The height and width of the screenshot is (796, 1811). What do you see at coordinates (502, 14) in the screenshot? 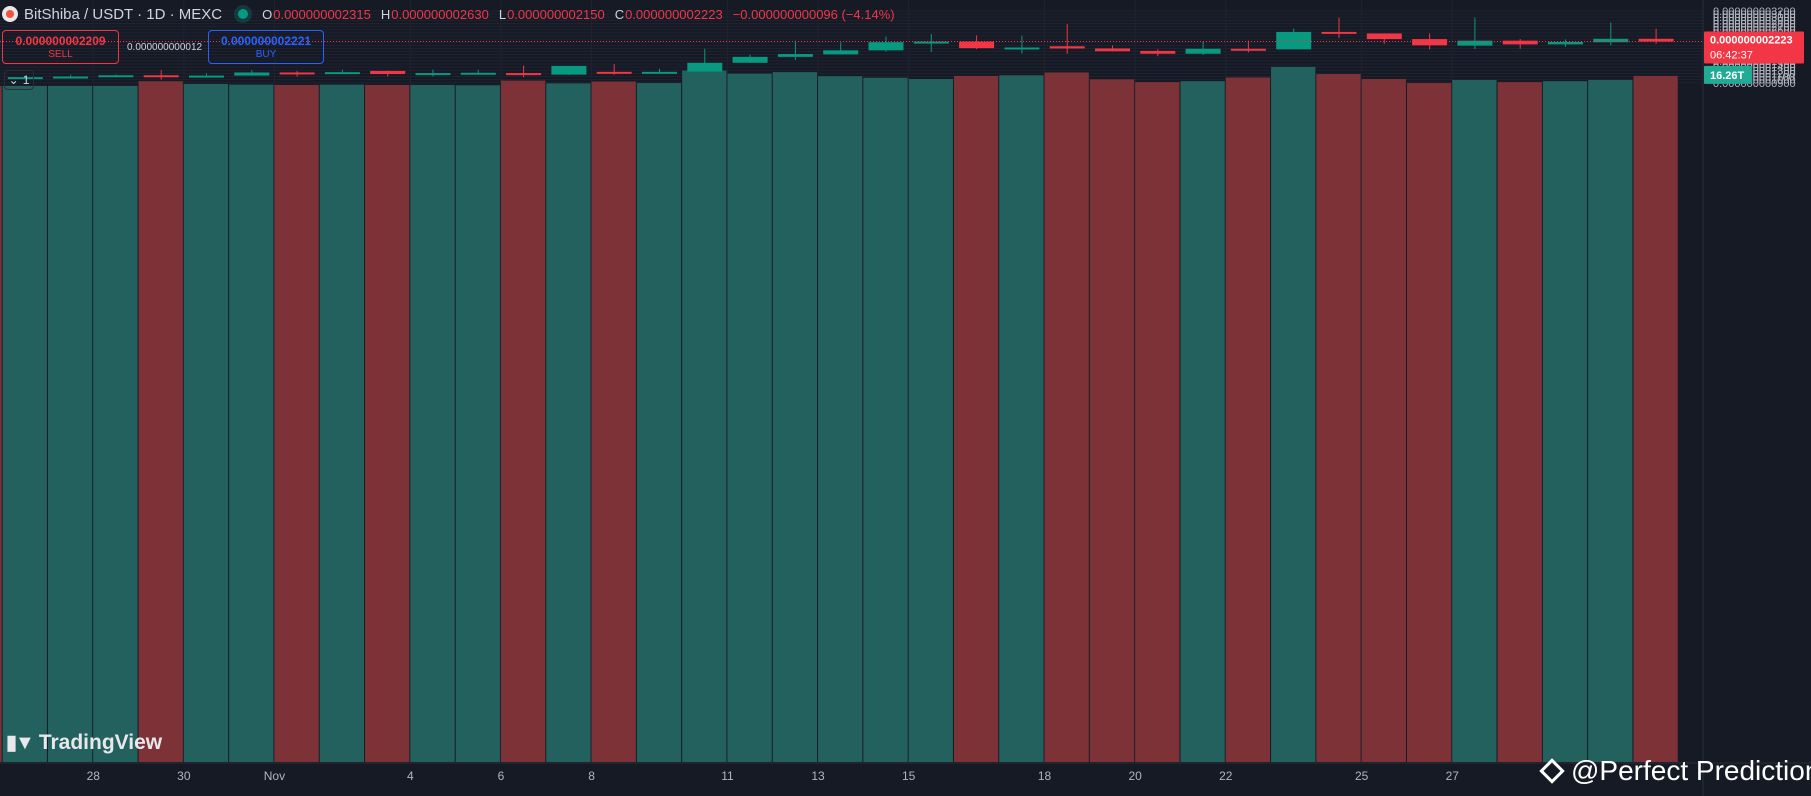
I see `low-key: L` at bounding box center [502, 14].